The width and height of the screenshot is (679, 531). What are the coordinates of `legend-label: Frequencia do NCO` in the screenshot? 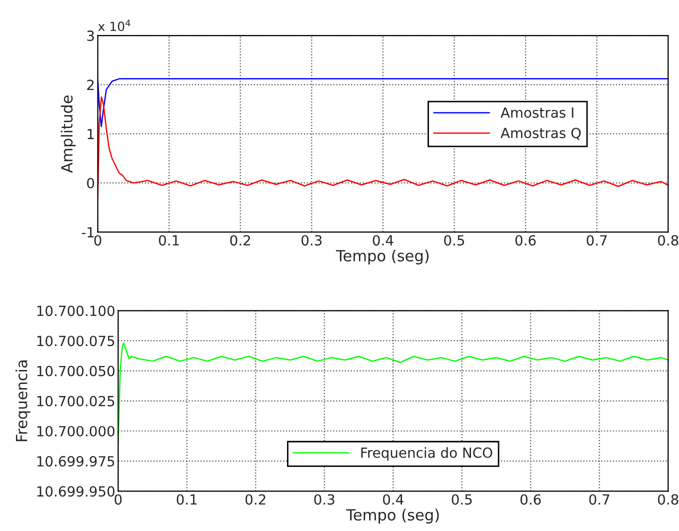 It's located at (426, 454).